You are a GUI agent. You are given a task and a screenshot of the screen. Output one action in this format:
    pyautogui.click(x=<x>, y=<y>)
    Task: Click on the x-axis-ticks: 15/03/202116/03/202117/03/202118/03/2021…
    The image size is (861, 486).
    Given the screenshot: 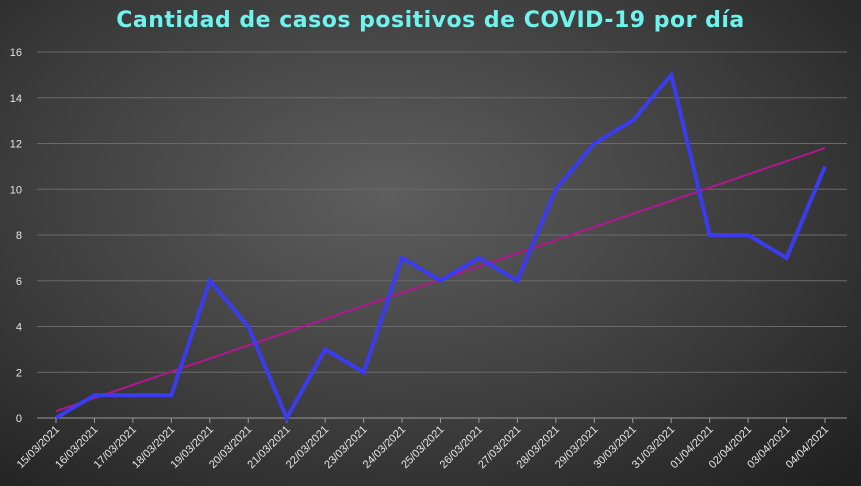 What is the action you would take?
    pyautogui.click(x=423, y=444)
    